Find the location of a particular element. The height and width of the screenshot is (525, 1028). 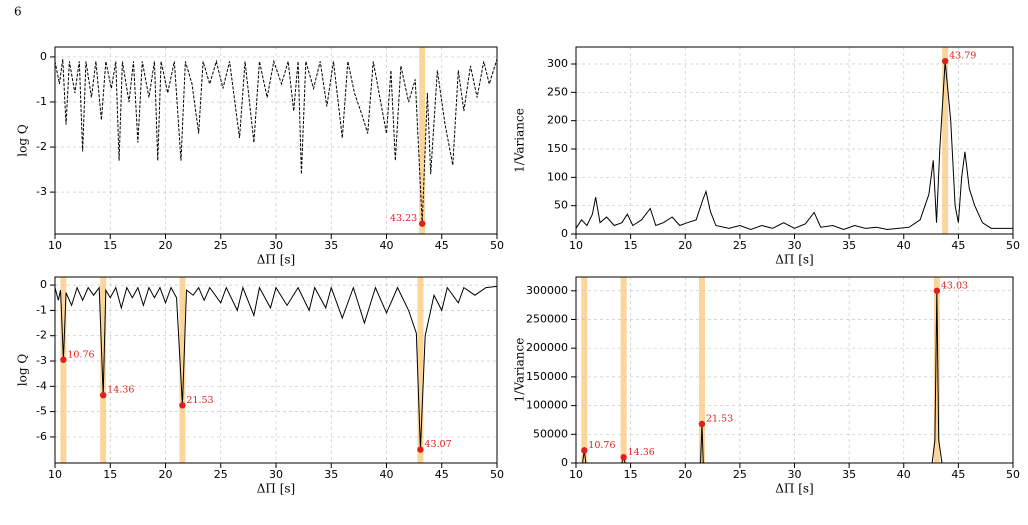

y-tick-label: 100000 is located at coordinates (547, 405).